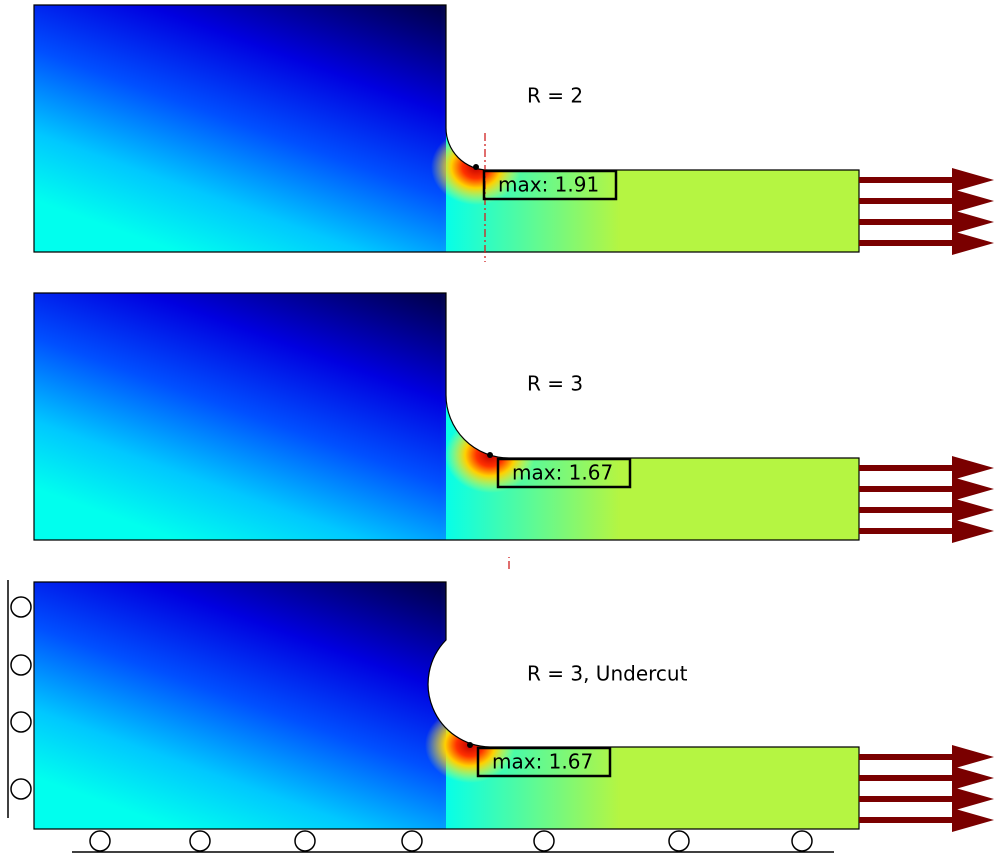  Describe the element at coordinates (607, 674) in the screenshot. I see `case-label: R = 3, Undercut` at that location.